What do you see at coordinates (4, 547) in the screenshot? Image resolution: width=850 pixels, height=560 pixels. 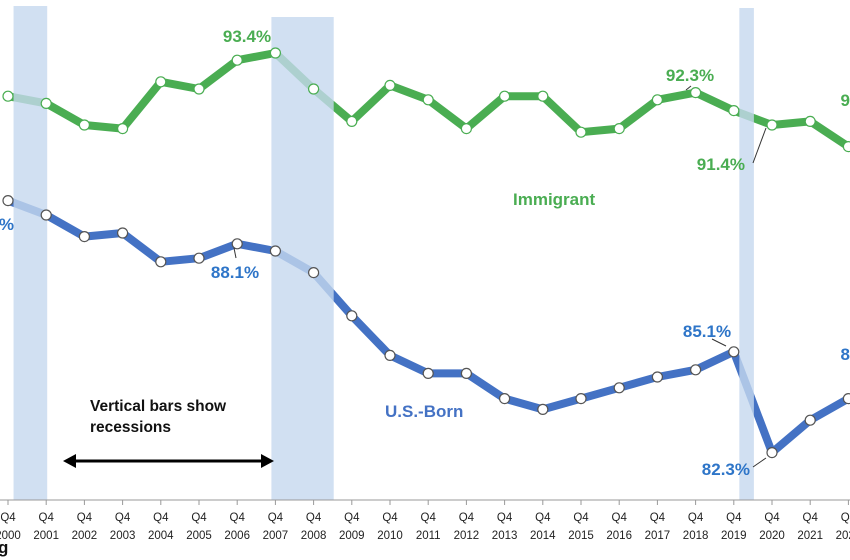 I see `footer-fragment: g` at bounding box center [4, 547].